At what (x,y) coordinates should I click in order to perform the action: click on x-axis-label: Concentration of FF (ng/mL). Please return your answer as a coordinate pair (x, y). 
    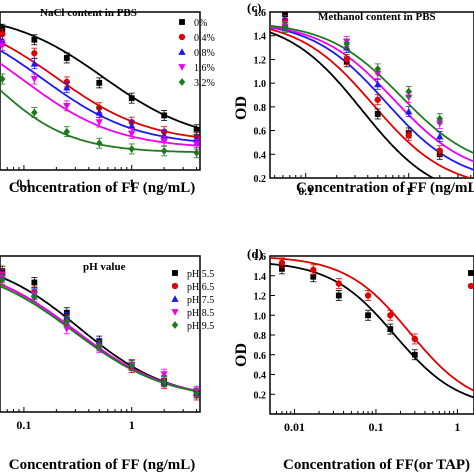
    Looking at the image, I should click on (102, 188).